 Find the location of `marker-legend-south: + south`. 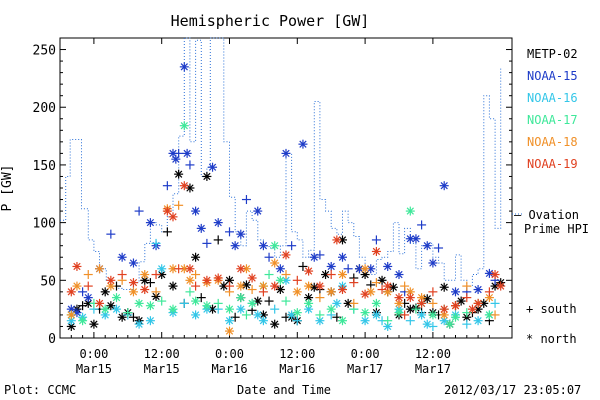

marker-legend-south: + south is located at coordinates (551, 309).